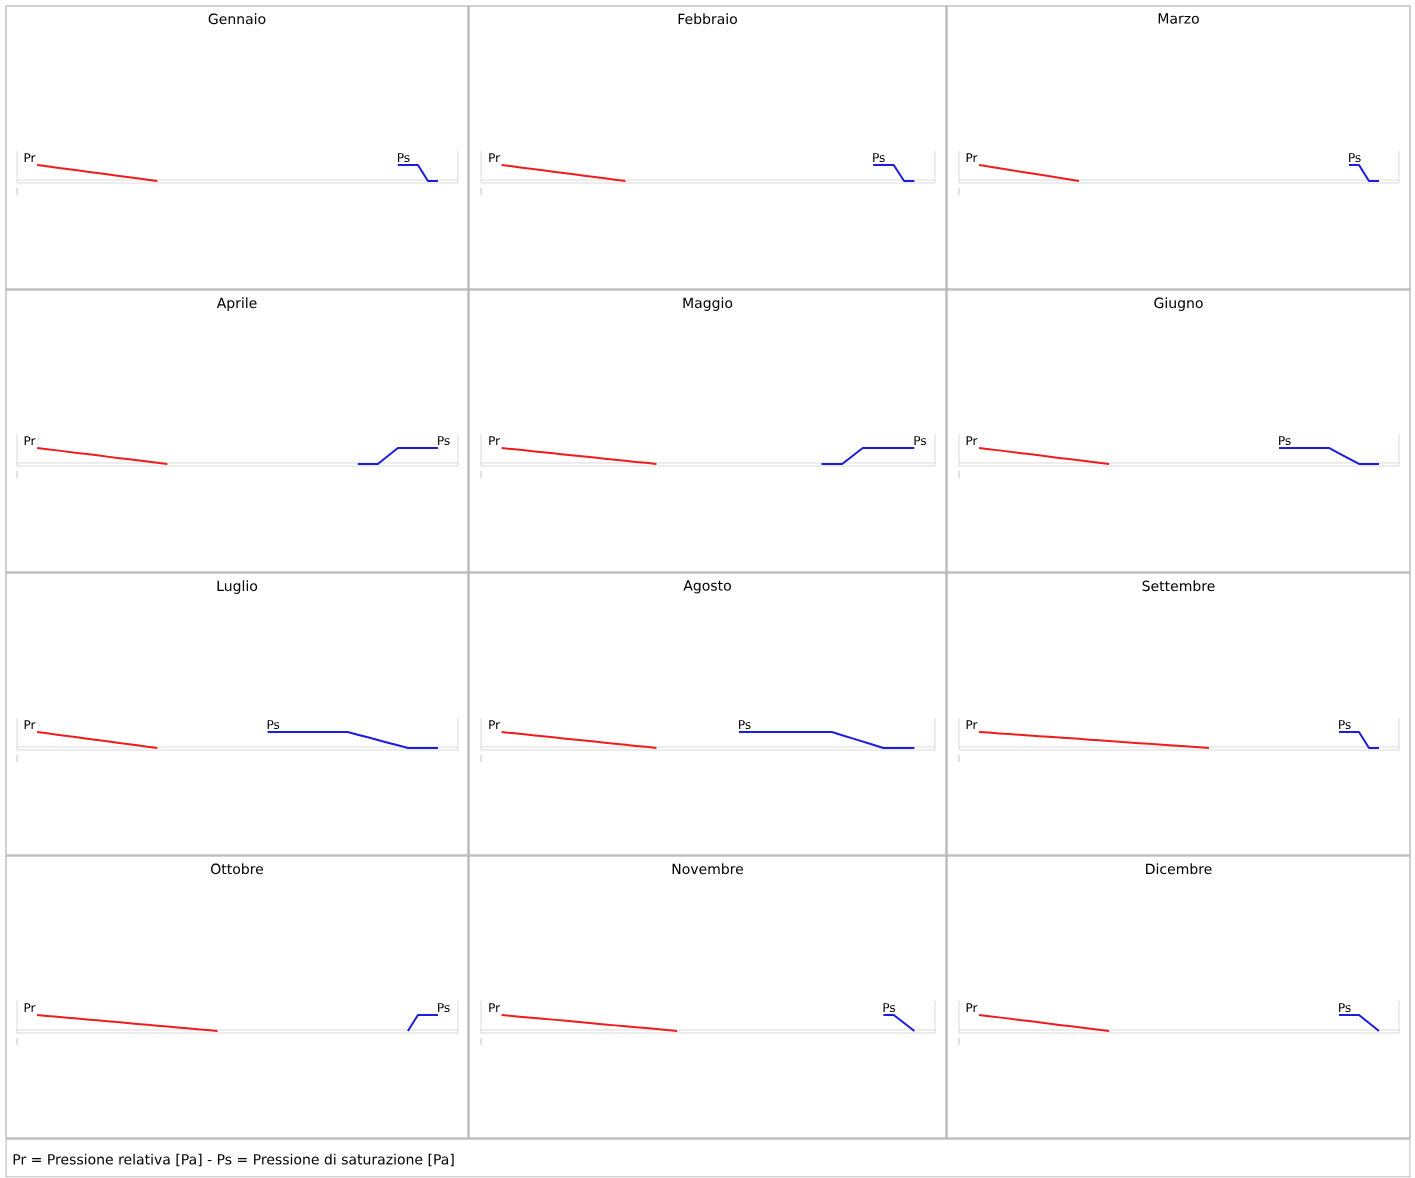 This screenshot has width=1415, height=1178. Describe the element at coordinates (1178, 18) in the screenshot. I see `chart-title: Marzo` at that location.